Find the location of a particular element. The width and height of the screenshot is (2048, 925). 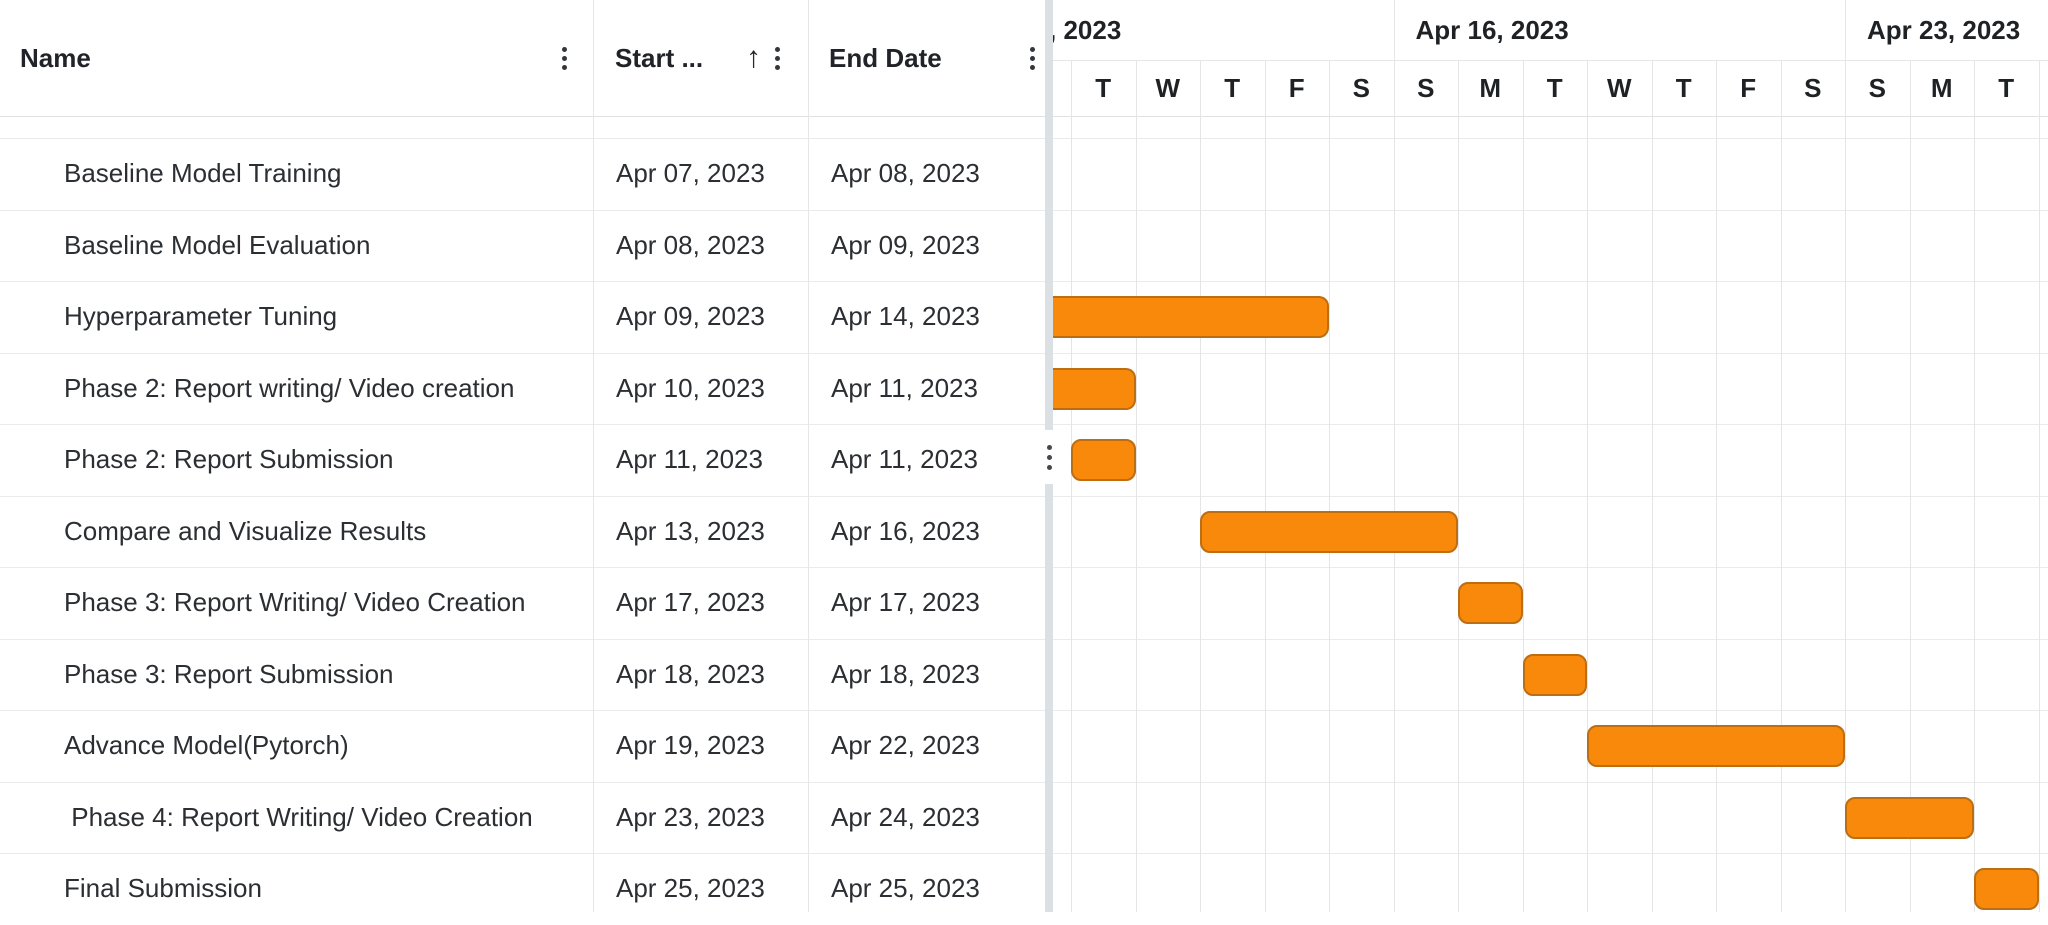

table-row: Final Submission Apr 25, 2023 Apr 25, 2023 is located at coordinates (522, 889).